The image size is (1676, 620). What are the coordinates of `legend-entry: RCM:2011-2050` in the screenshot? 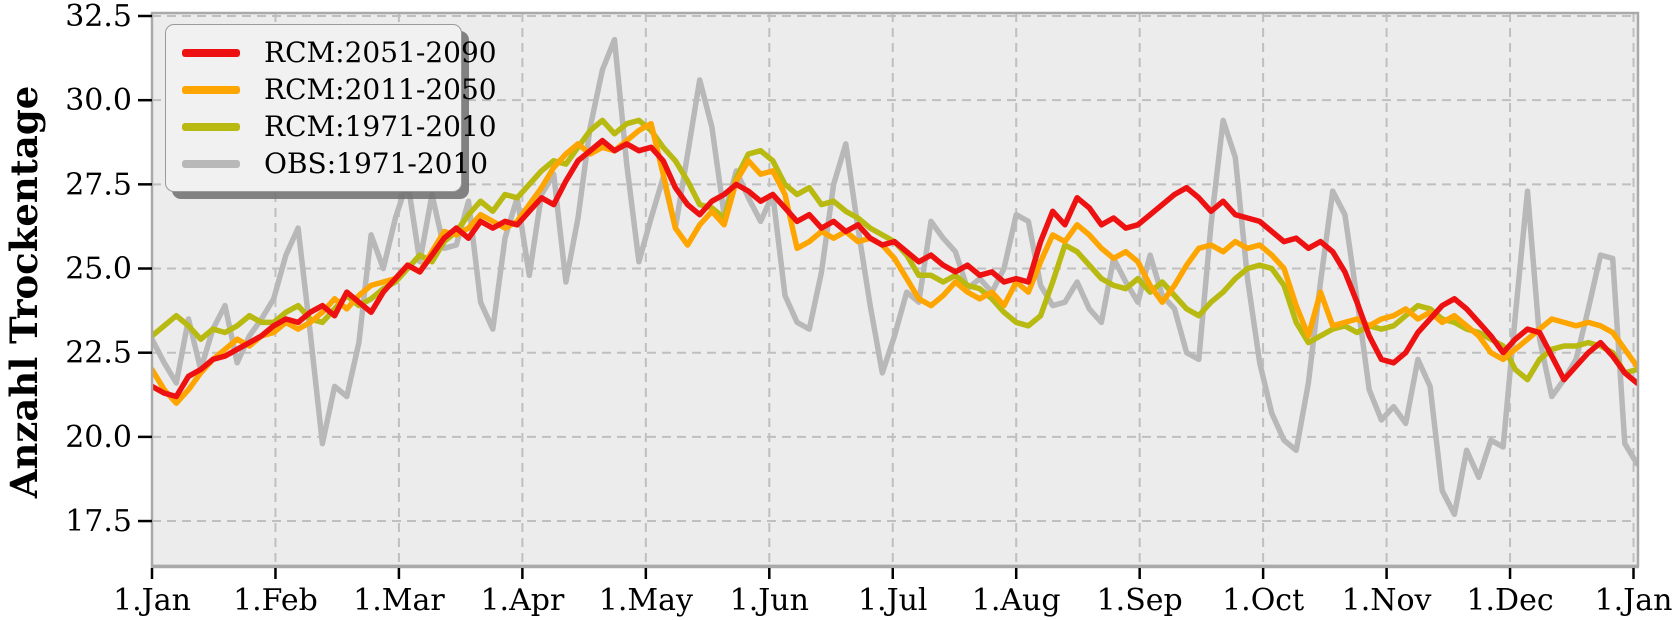 It's located at (339, 89).